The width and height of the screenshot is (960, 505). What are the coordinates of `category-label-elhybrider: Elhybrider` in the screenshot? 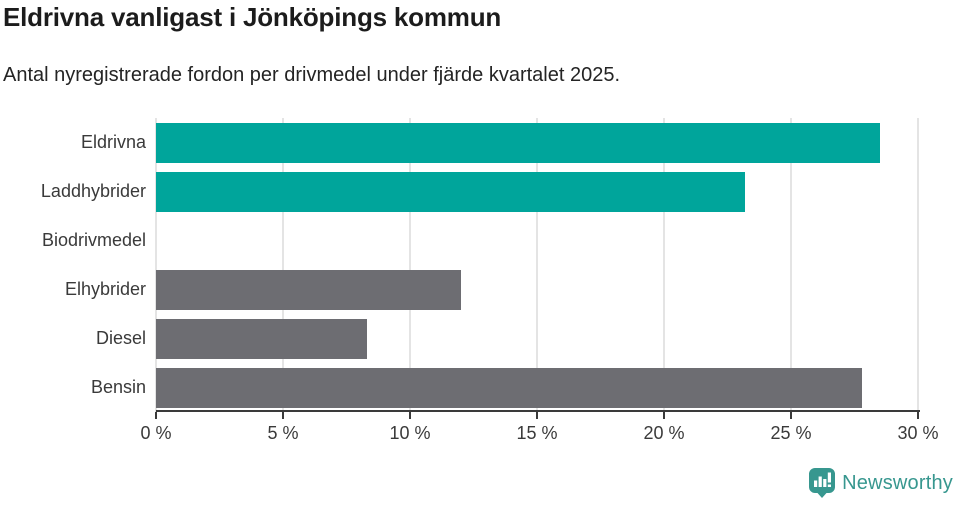 It's located at (105, 289).